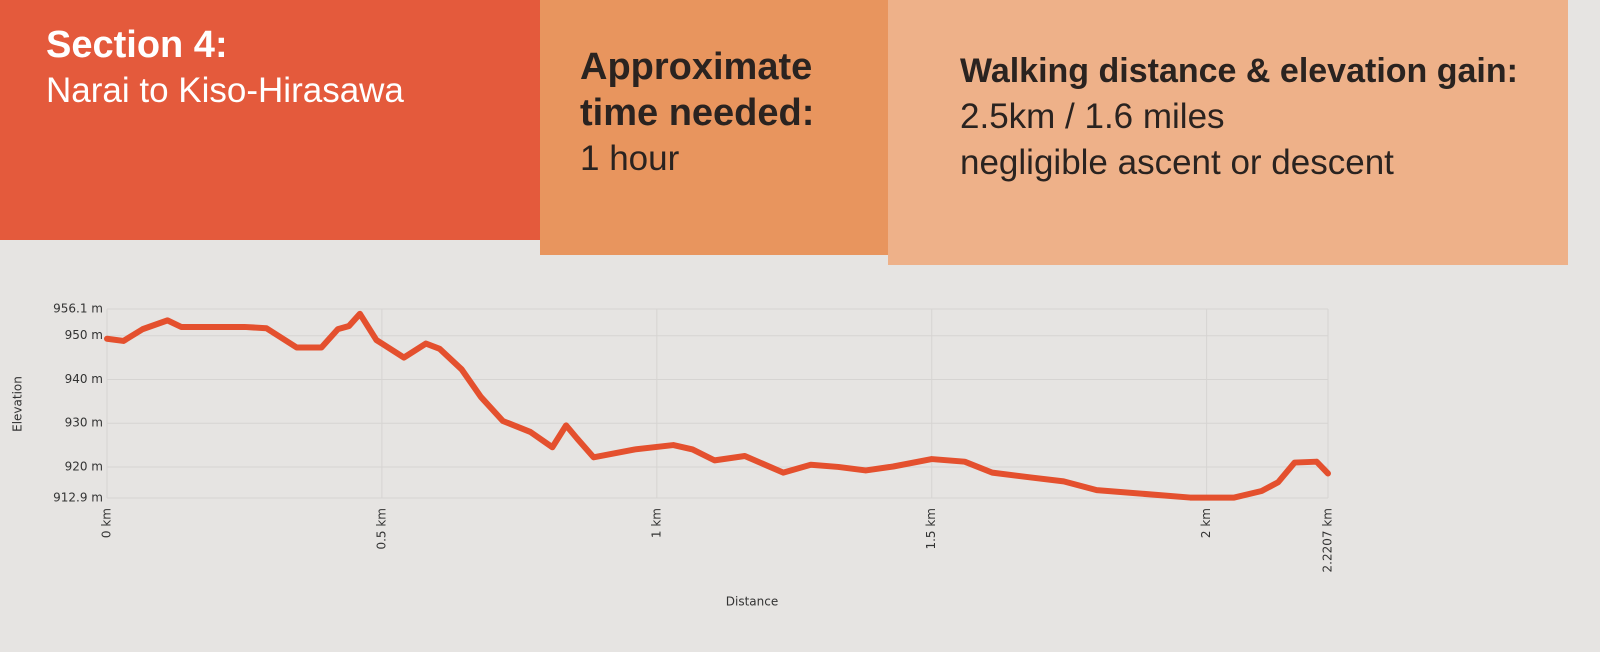 This screenshot has width=1600, height=652. What do you see at coordinates (84, 379) in the screenshot?
I see `y-tick-label: 940 m` at bounding box center [84, 379].